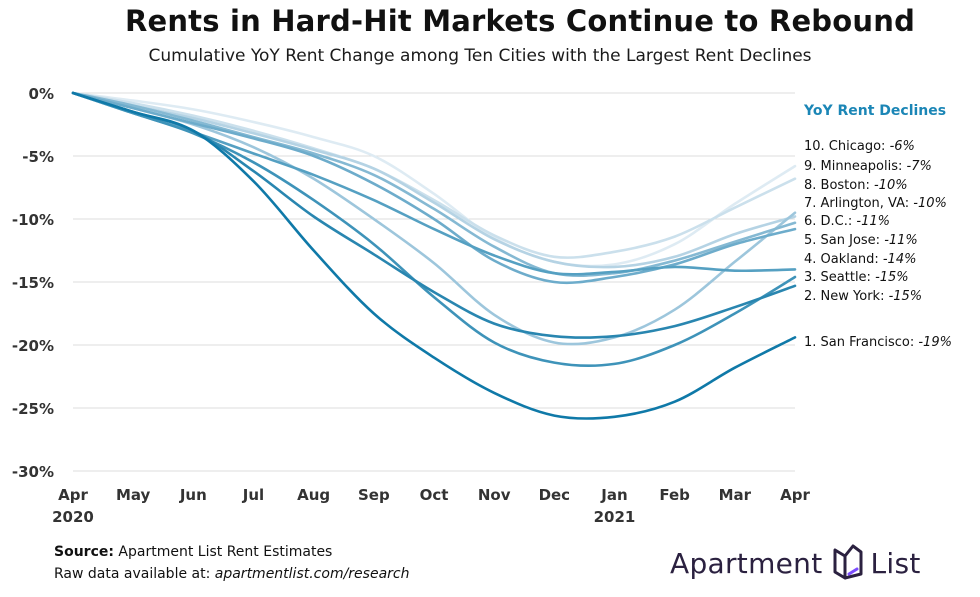 The height and width of the screenshot is (597, 980). I want to click on x-year-label: 2020, so click(73, 517).